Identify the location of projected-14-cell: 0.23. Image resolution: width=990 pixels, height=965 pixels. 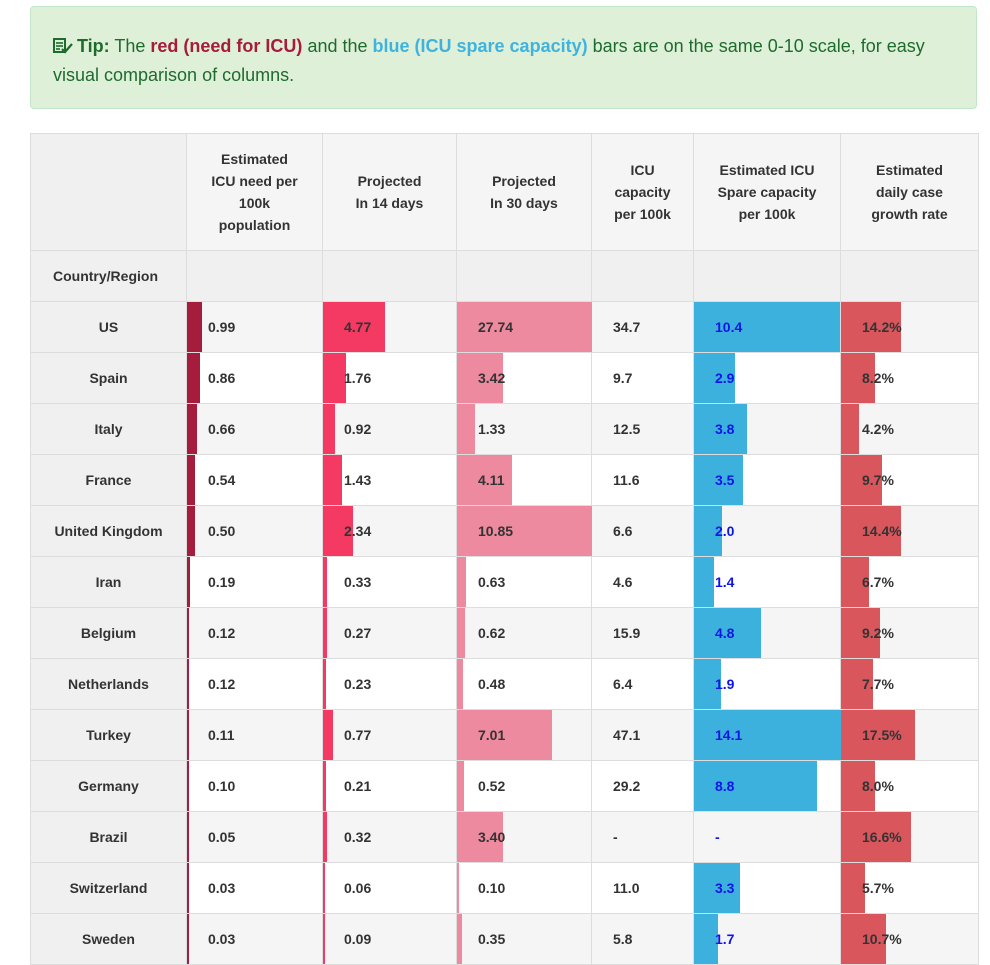
(389, 684).